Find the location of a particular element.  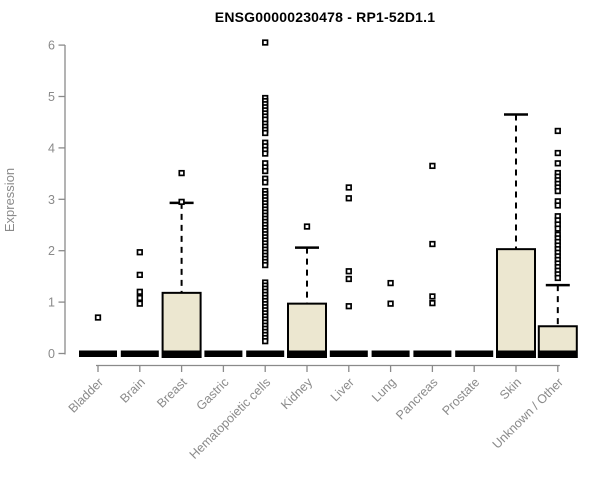

y-tick-label: 3 is located at coordinates (51, 200).